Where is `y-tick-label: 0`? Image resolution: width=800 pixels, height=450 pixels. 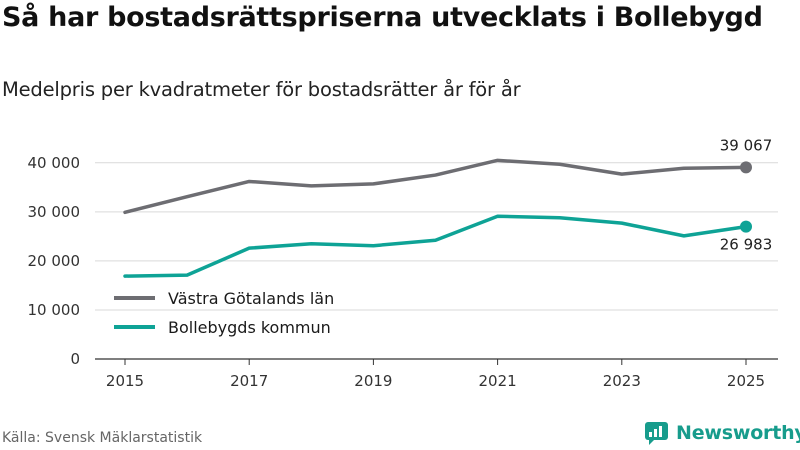 y-tick-label: 0 is located at coordinates (75, 359).